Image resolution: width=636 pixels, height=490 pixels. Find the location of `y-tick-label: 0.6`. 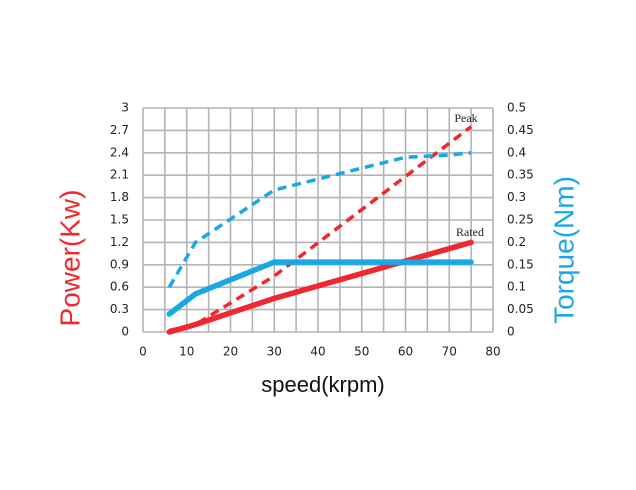

y-tick-label: 0.6 is located at coordinates (119, 287).